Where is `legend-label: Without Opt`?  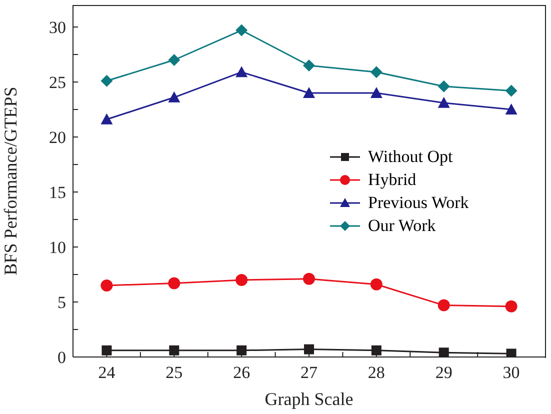 legend-label: Without Opt is located at coordinates (410, 156).